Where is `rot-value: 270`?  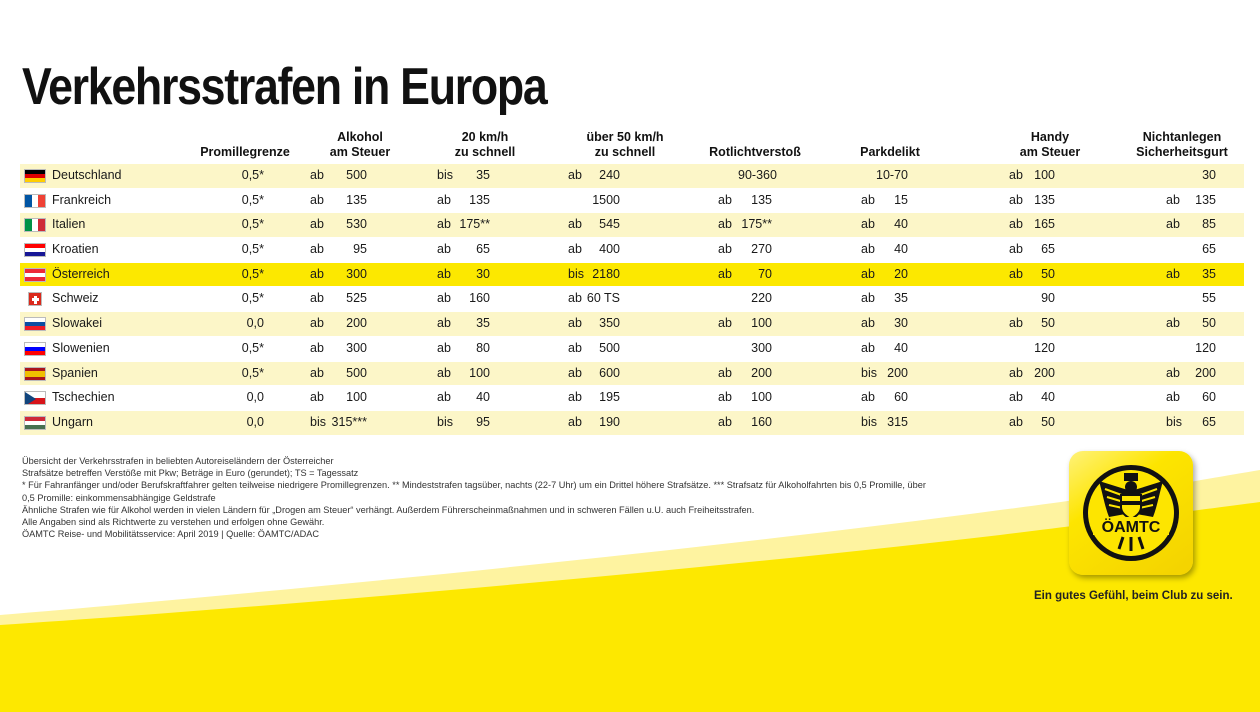 rot-value: 270 is located at coordinates (761, 249).